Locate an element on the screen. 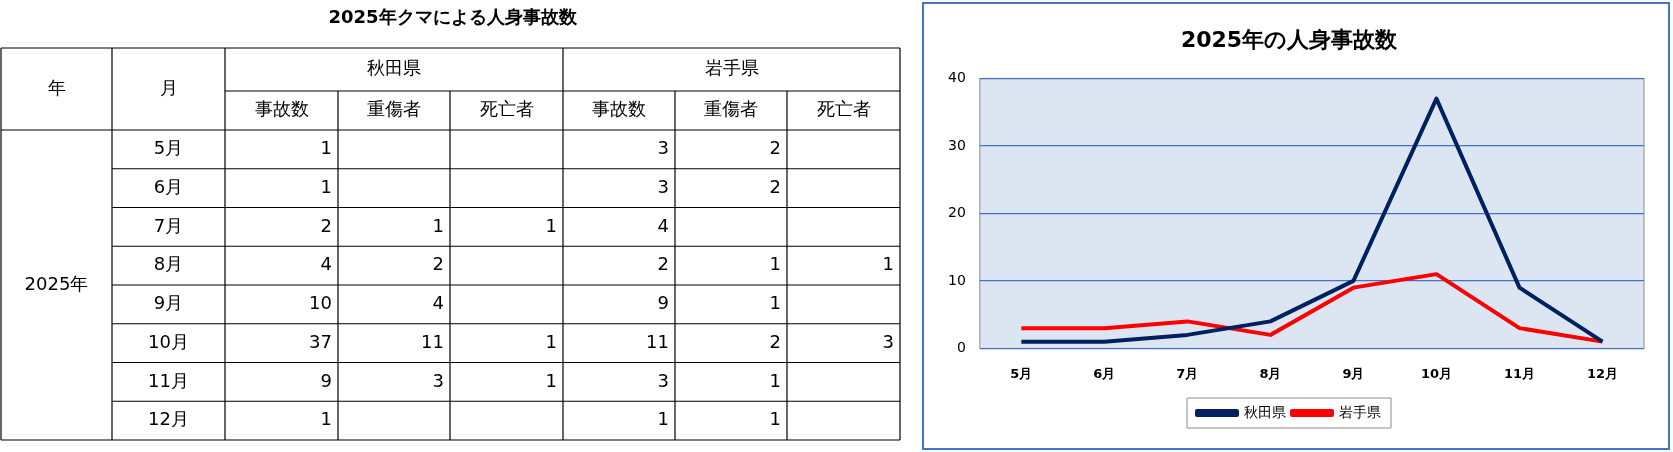 This screenshot has width=1673, height=452. y-tick-label: 30 is located at coordinates (956, 144).